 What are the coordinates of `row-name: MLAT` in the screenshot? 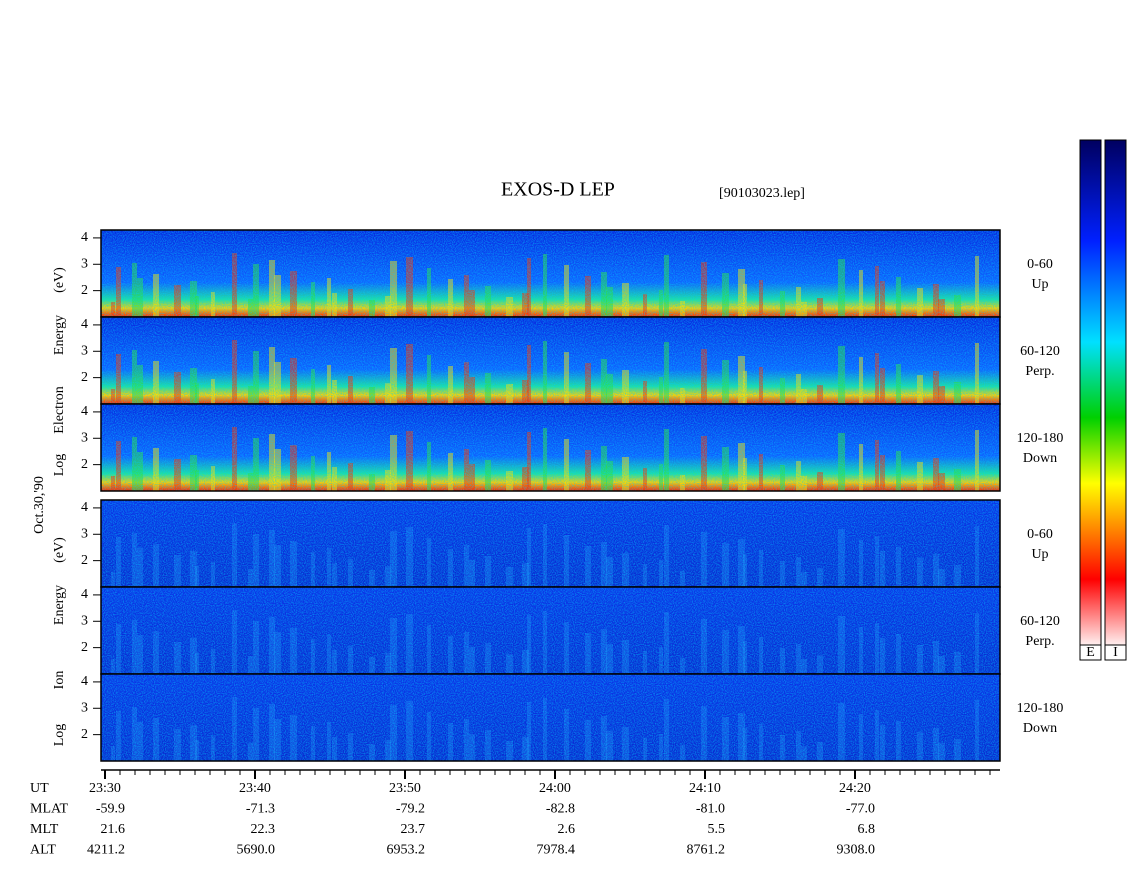 It's located at (49, 809).